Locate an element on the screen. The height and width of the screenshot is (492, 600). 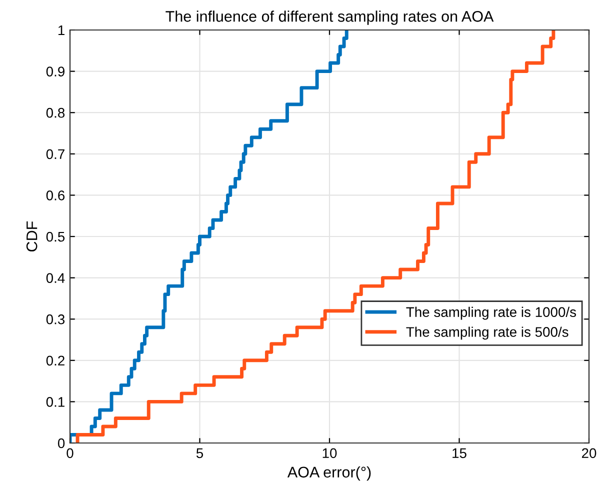
x-tick-label: 20 is located at coordinates (589, 453).